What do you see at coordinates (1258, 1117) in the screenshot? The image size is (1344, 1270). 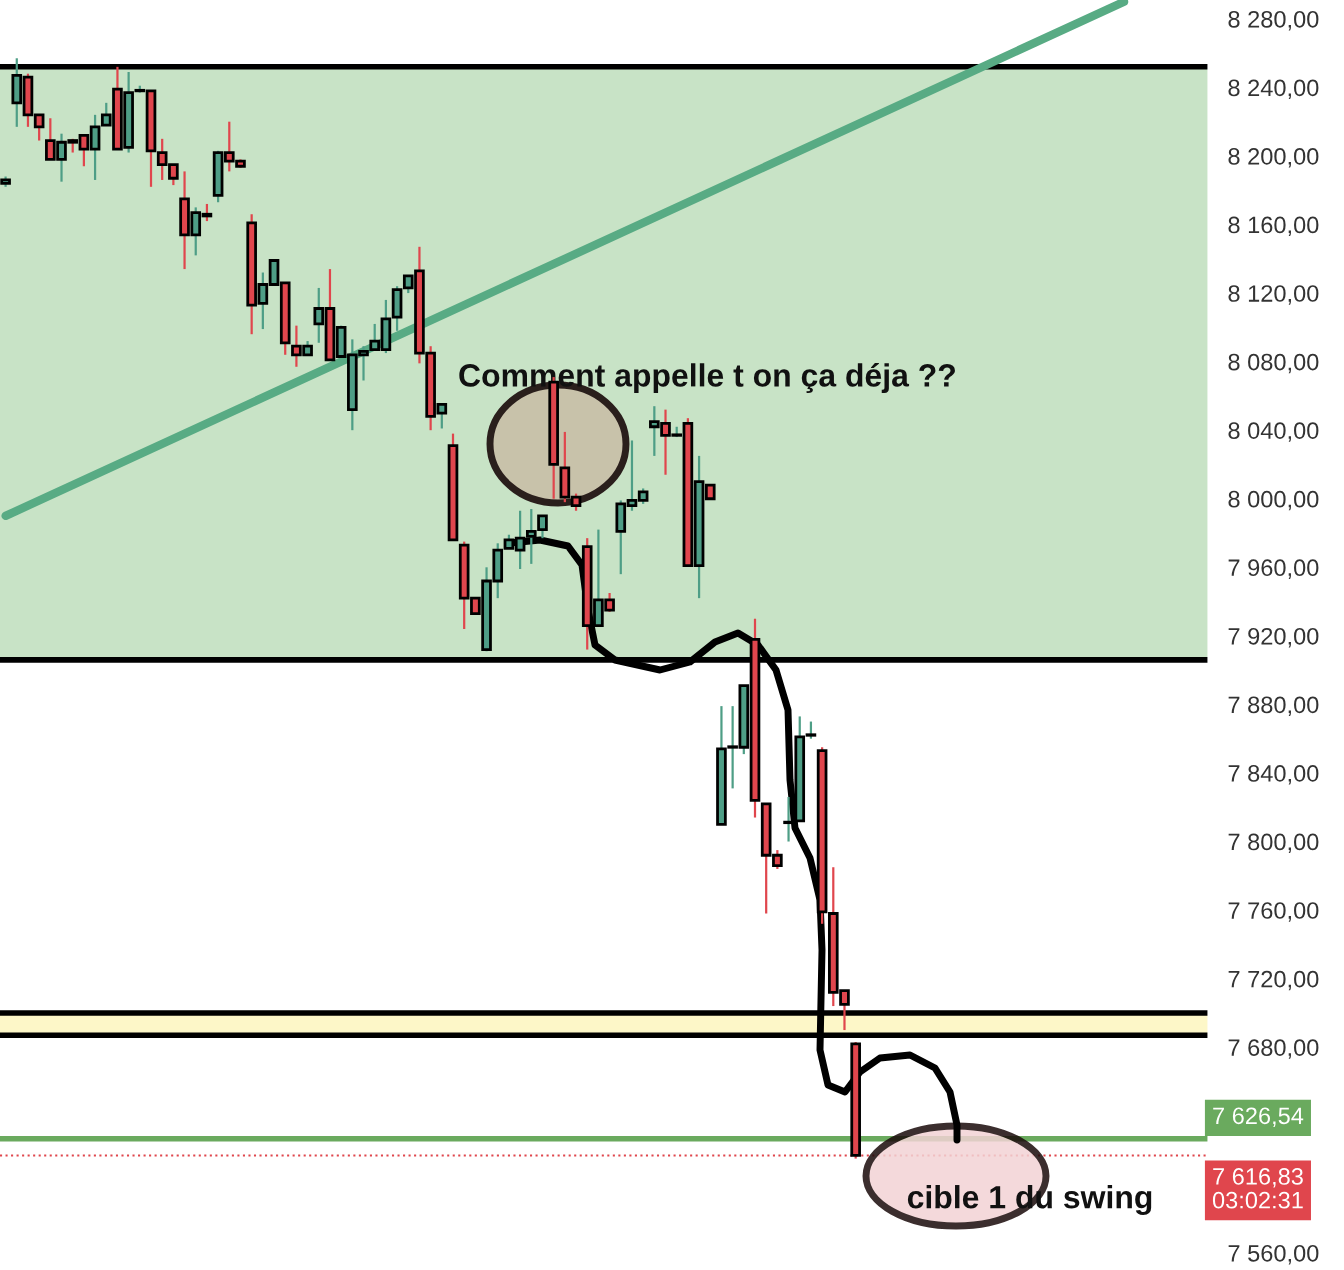 I see `ref-line-label: 7 626,54` at bounding box center [1258, 1117].